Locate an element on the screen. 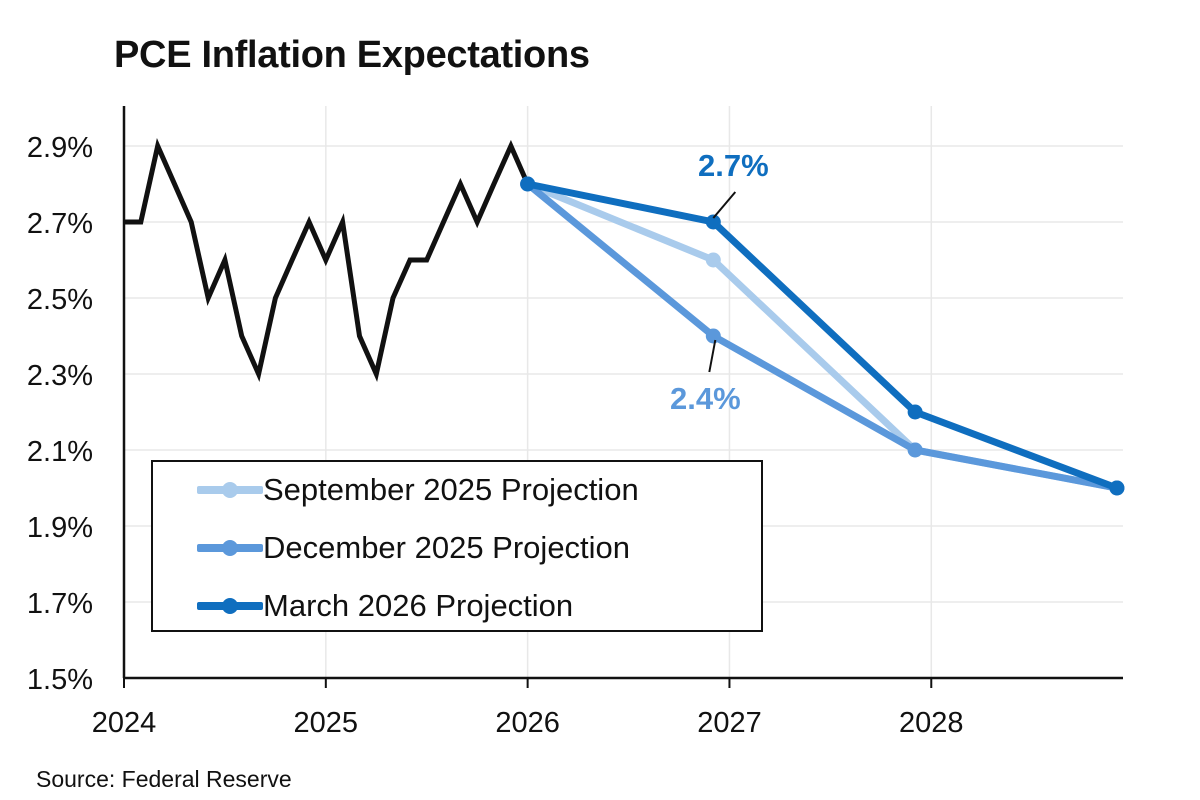  data-point-september-2025-projection is located at coordinates (713, 260).